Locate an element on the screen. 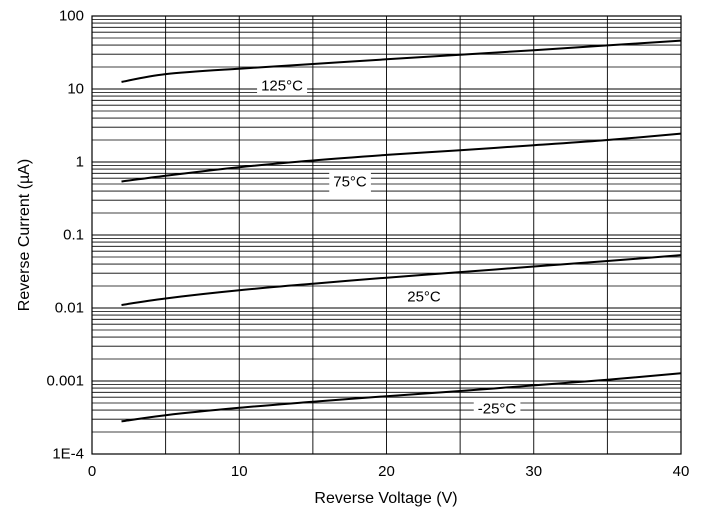 The height and width of the screenshot is (517, 711). y-tick-label: 10 is located at coordinates (75, 89).